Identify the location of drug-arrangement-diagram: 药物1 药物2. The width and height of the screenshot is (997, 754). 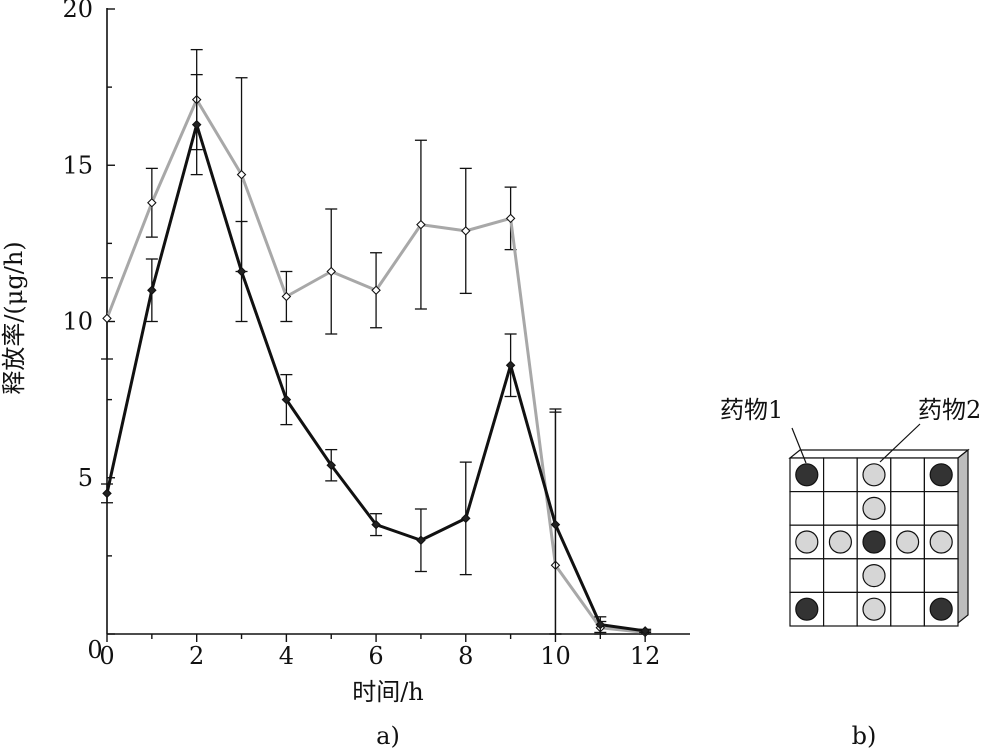
(850, 511).